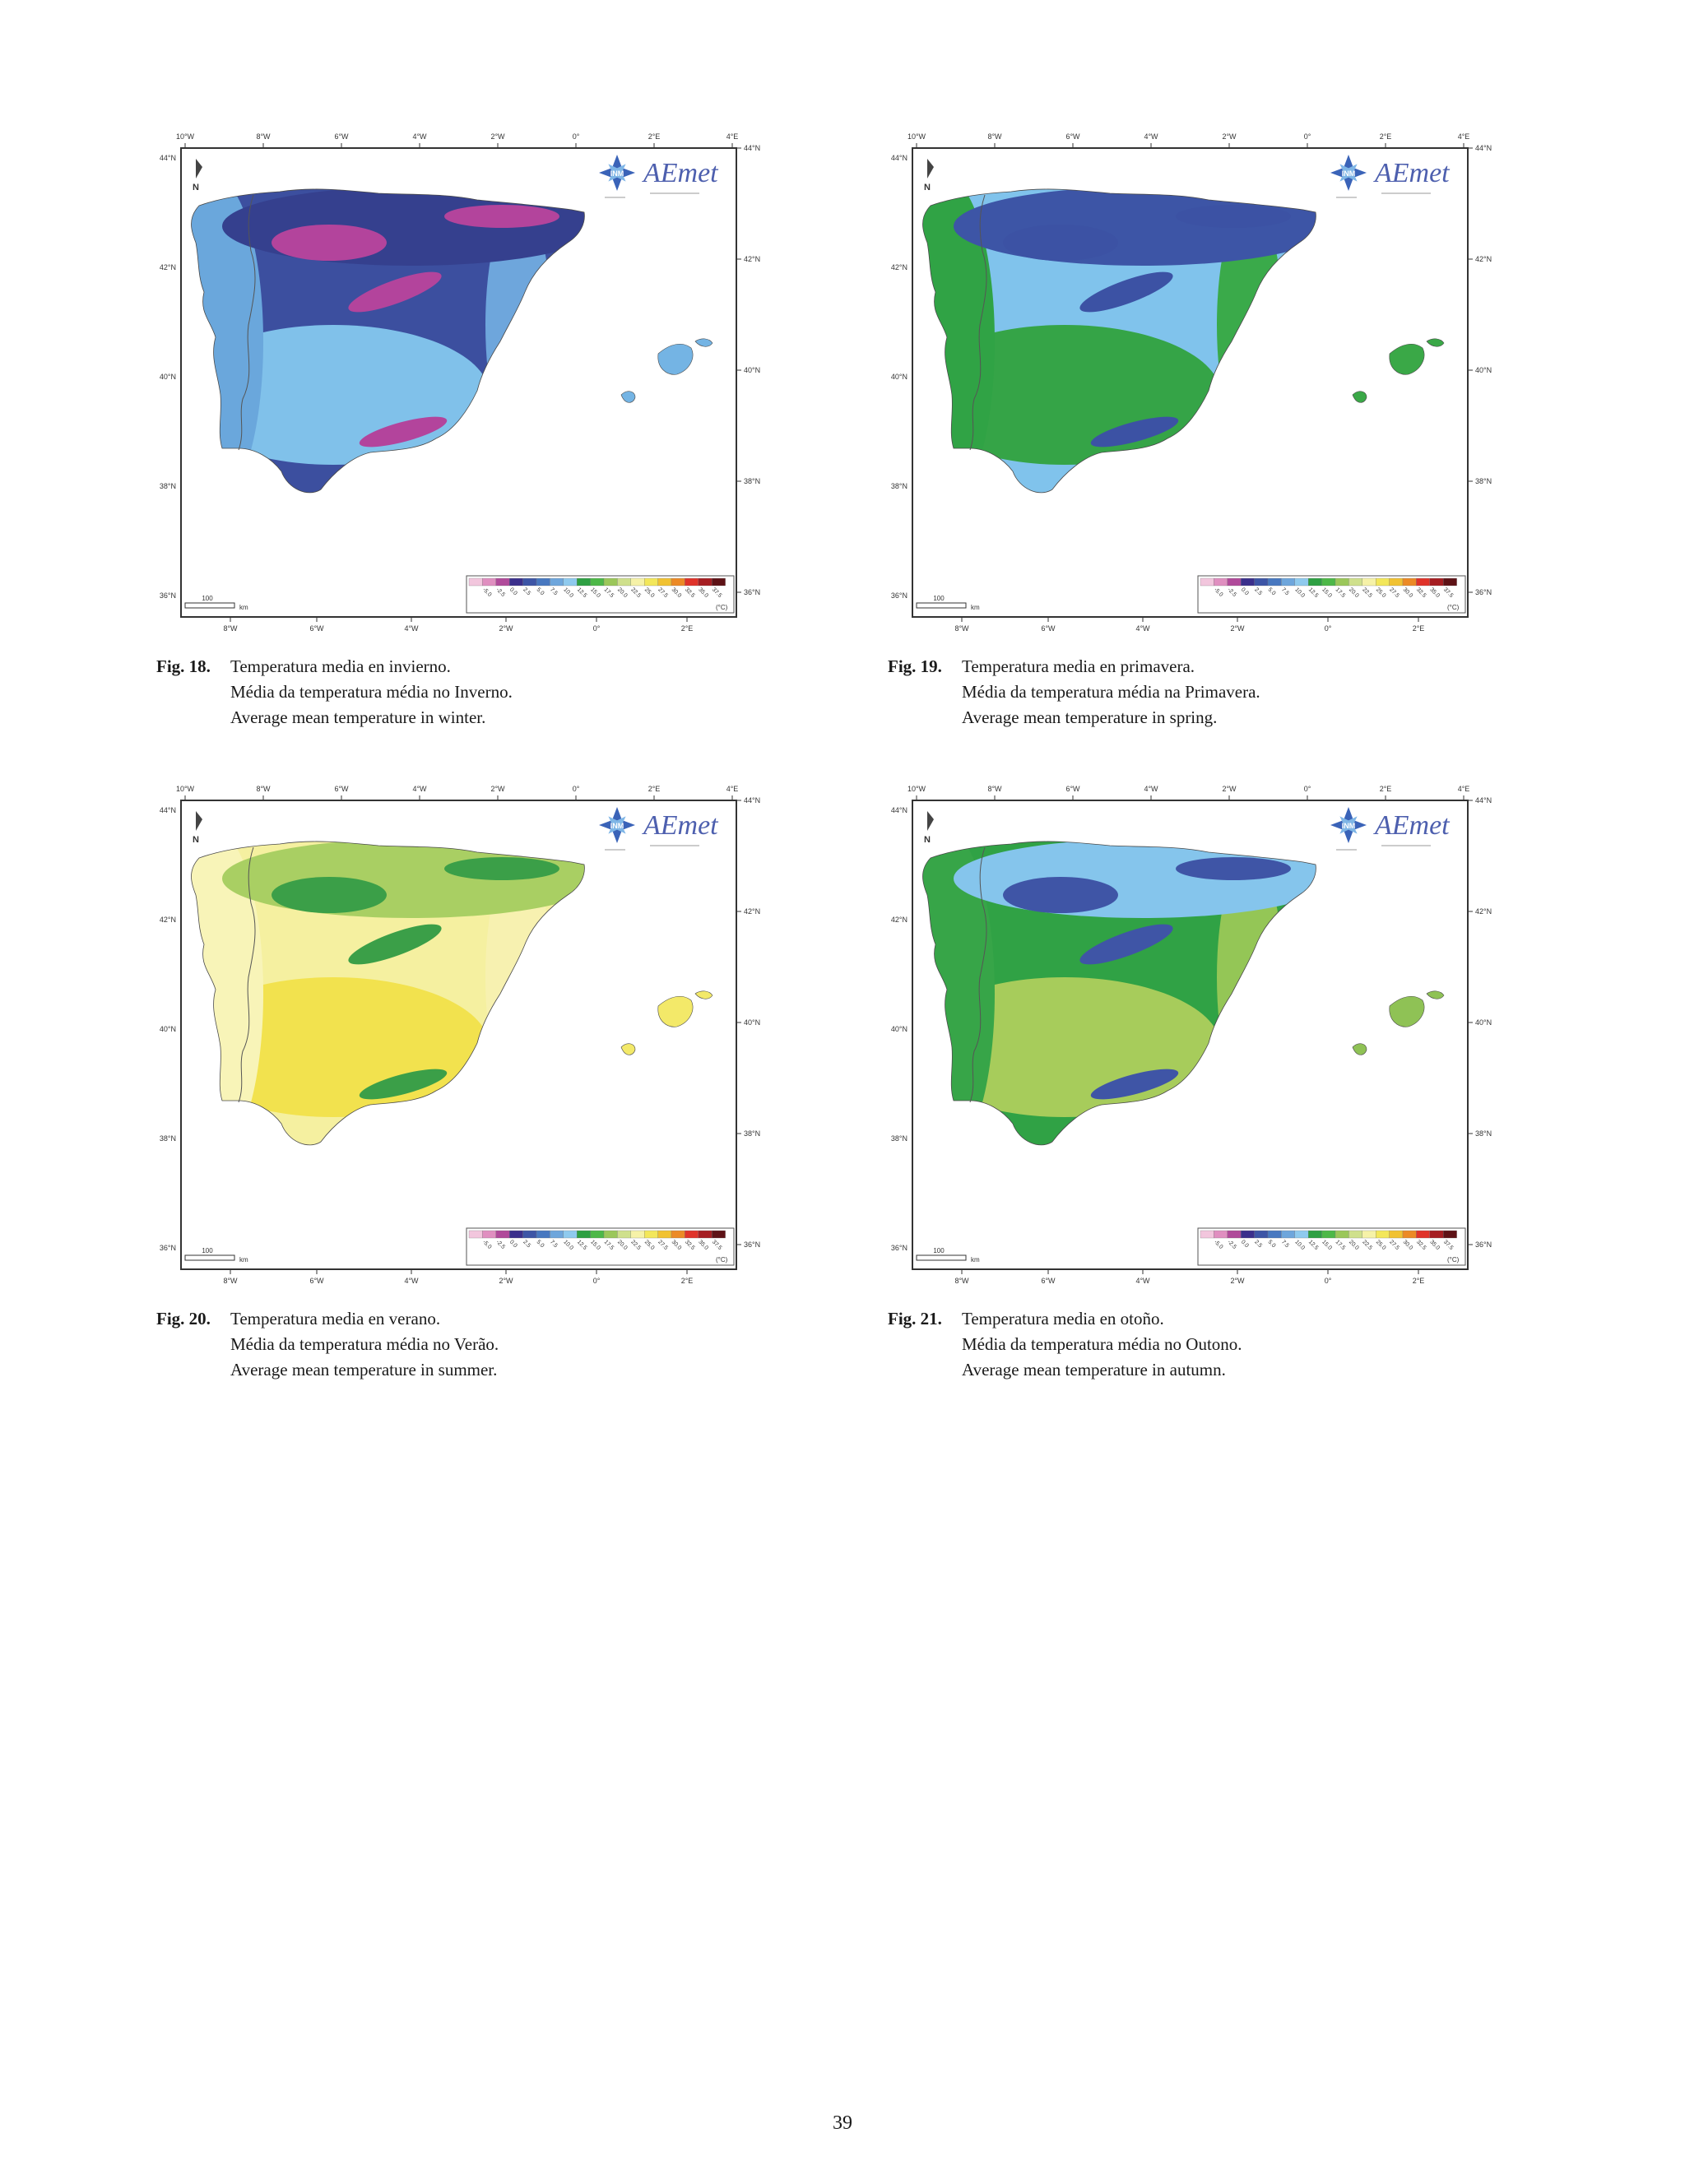 This screenshot has height=2184, width=1685. What do you see at coordinates (915, 1318) in the screenshot?
I see `figure-label: Fig. 21.` at bounding box center [915, 1318].